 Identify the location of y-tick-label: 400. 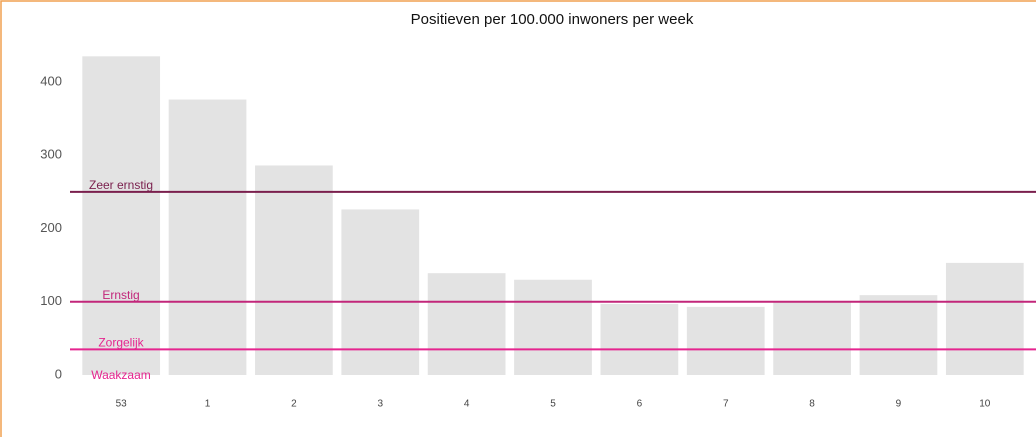
(51, 80).